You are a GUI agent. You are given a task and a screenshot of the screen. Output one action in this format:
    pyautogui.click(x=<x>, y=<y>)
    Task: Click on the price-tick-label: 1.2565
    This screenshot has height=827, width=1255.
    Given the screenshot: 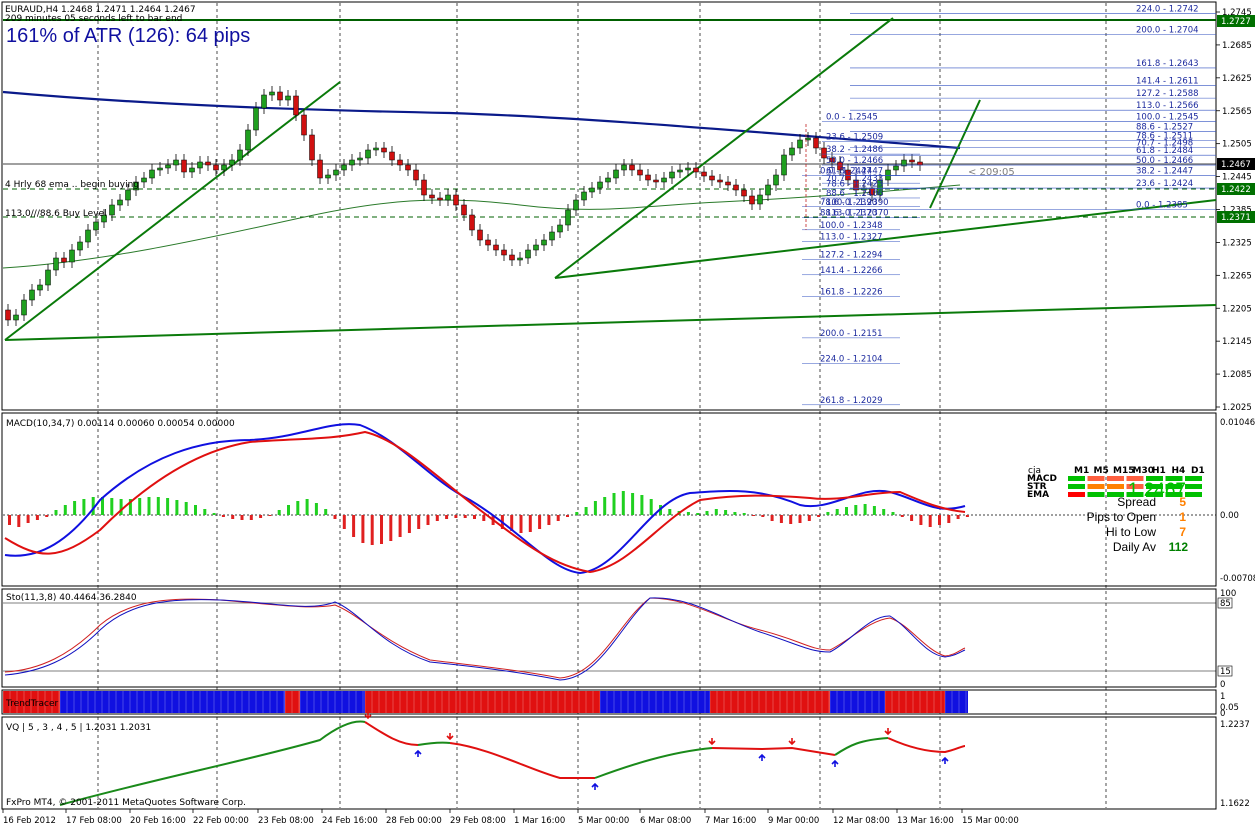 What is the action you would take?
    pyautogui.click(x=1237, y=112)
    